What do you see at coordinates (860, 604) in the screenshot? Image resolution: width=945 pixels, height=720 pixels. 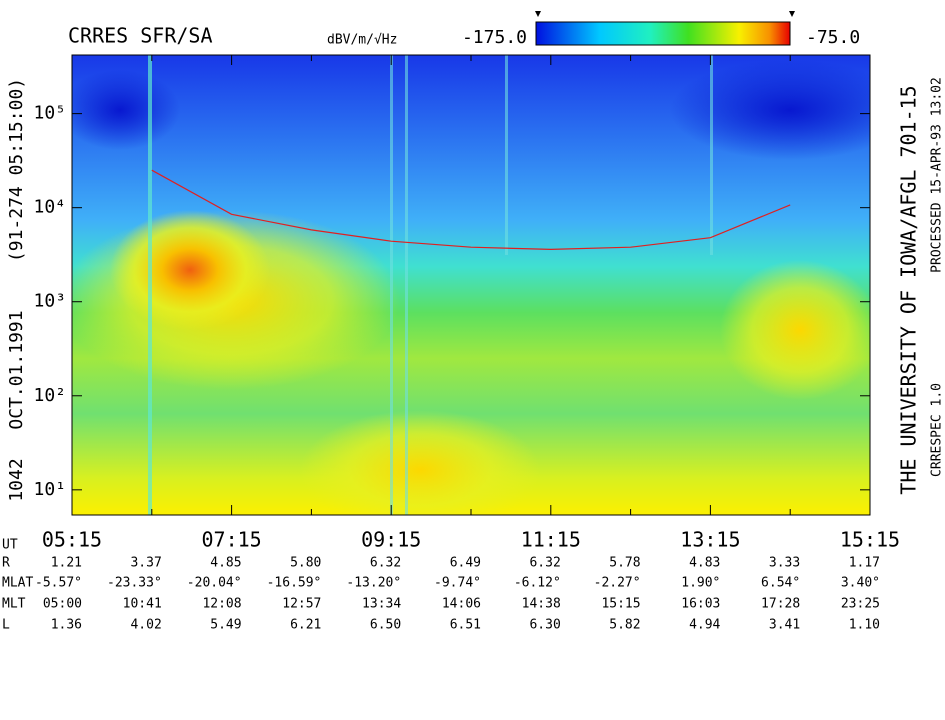 I see `ephemeris-value: 23:25` at bounding box center [860, 604].